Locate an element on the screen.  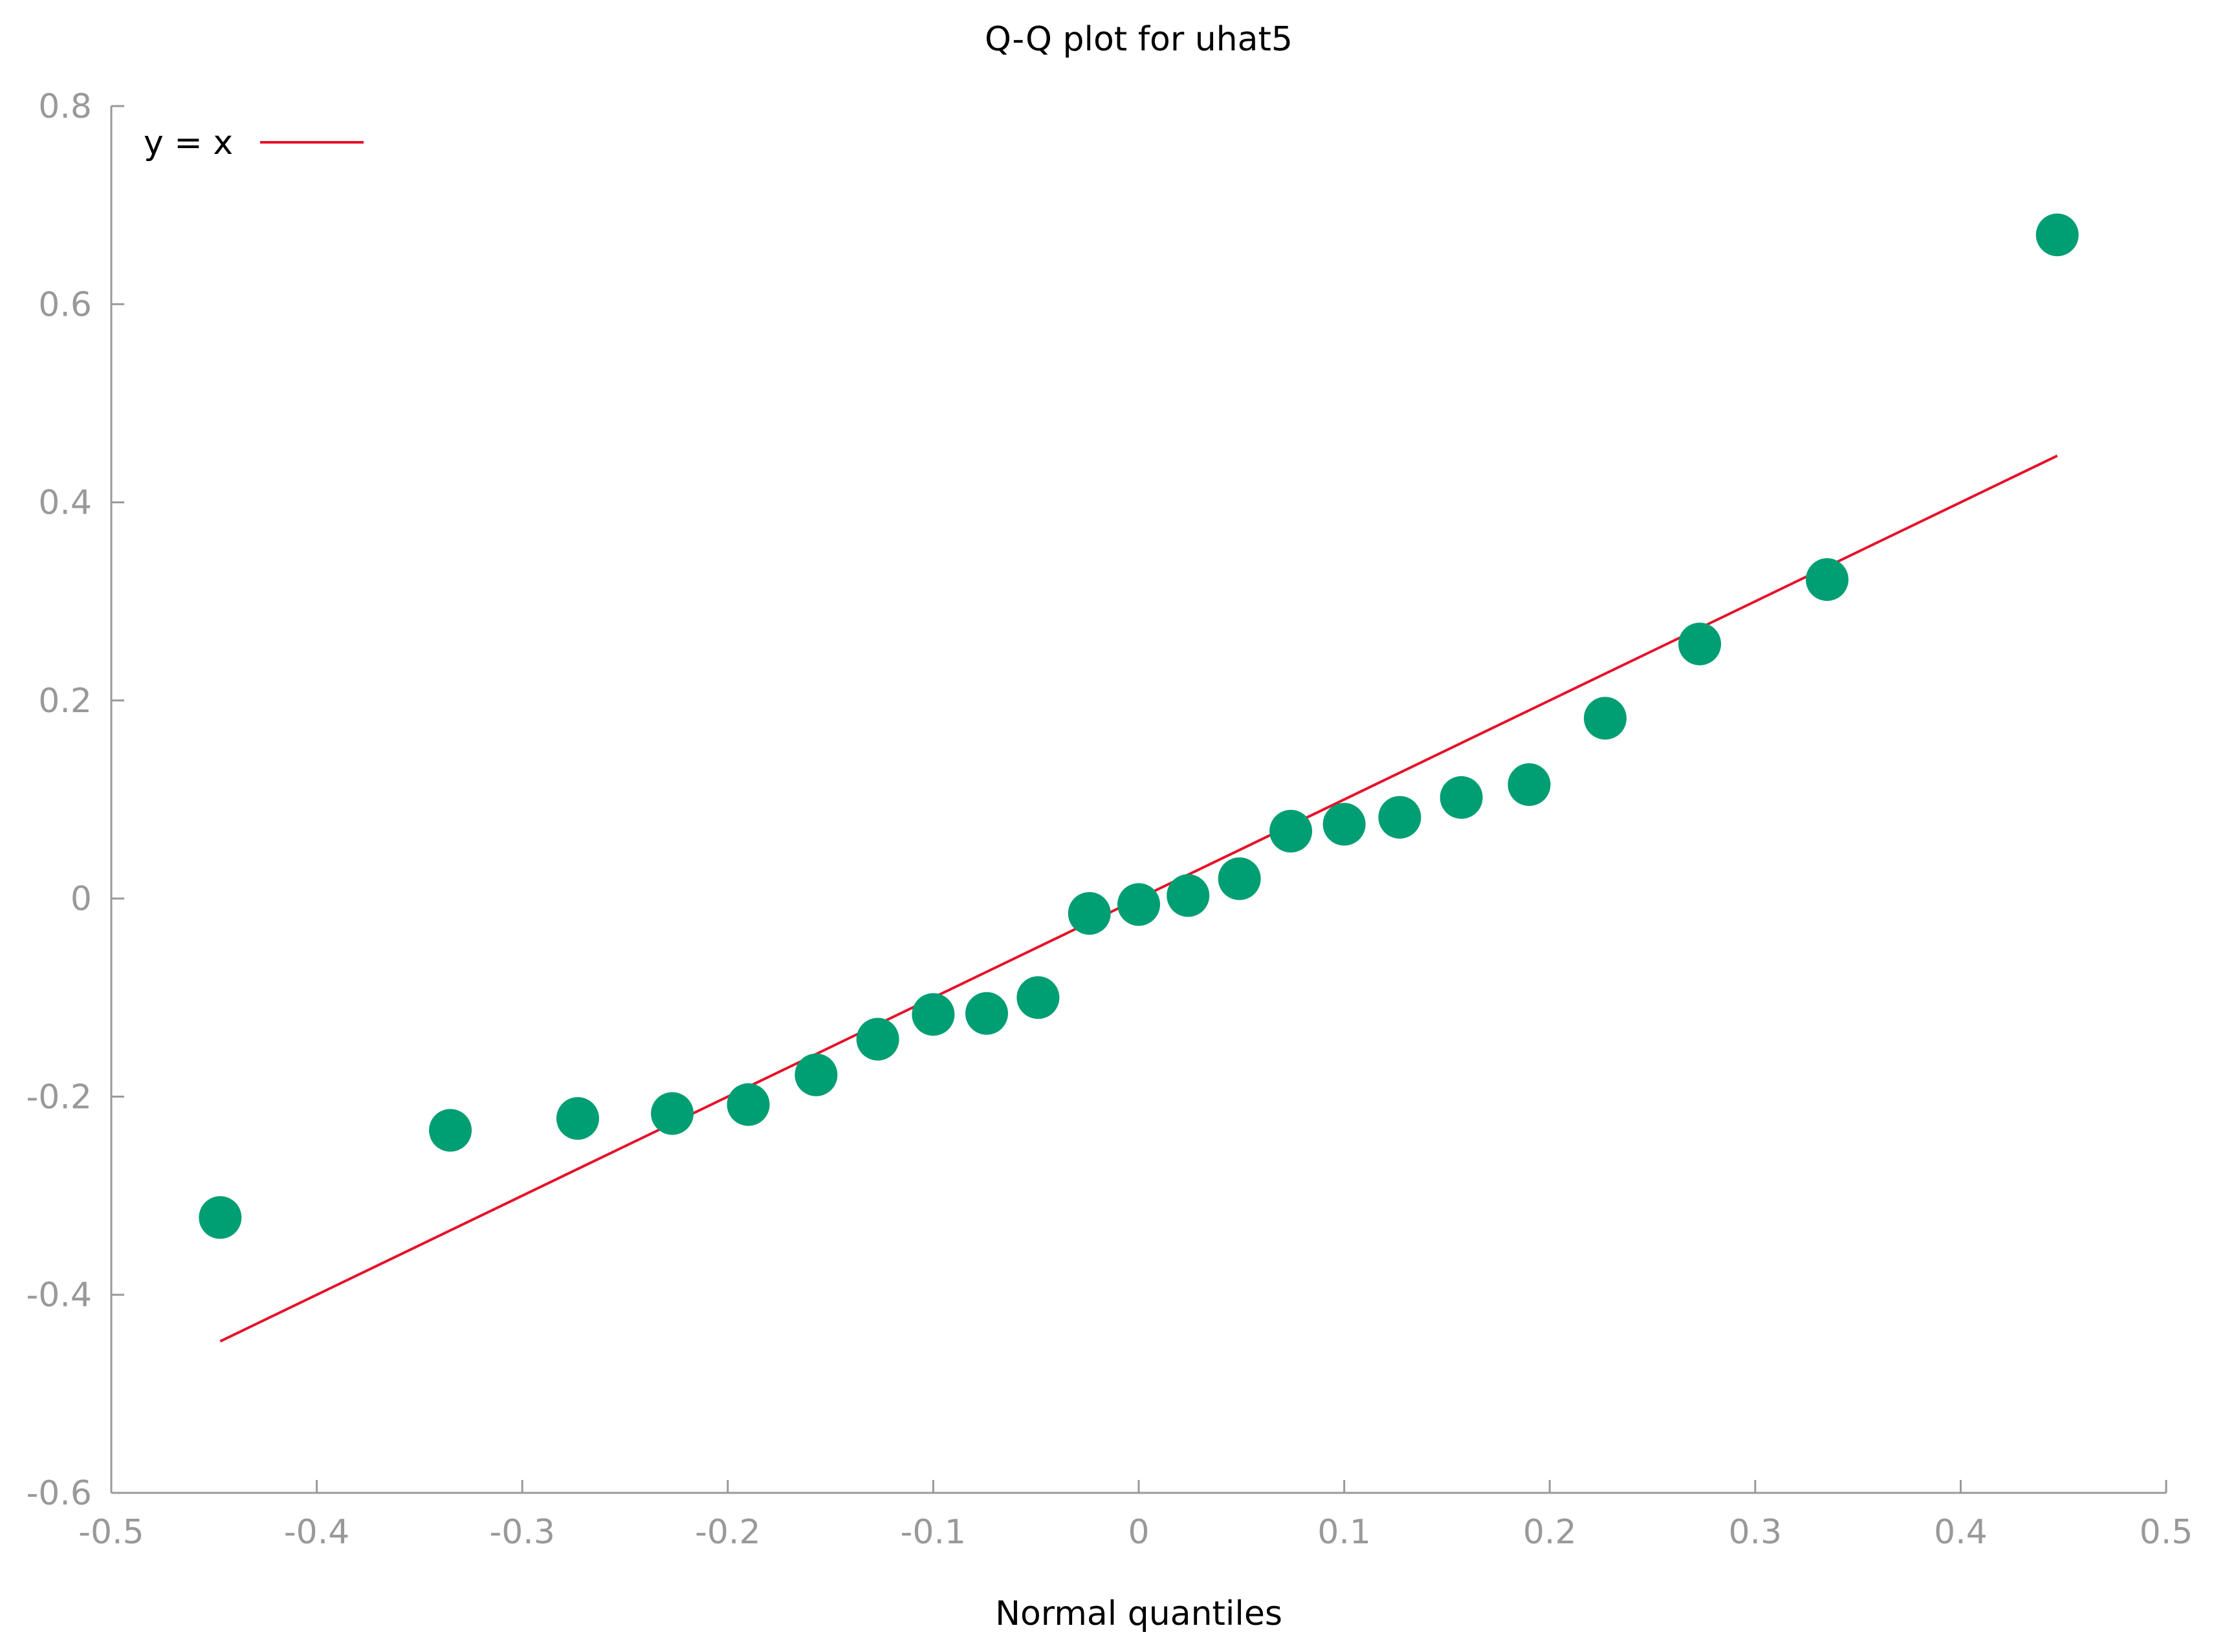
x-tick-label: 0.5 is located at coordinates (2166, 1533).